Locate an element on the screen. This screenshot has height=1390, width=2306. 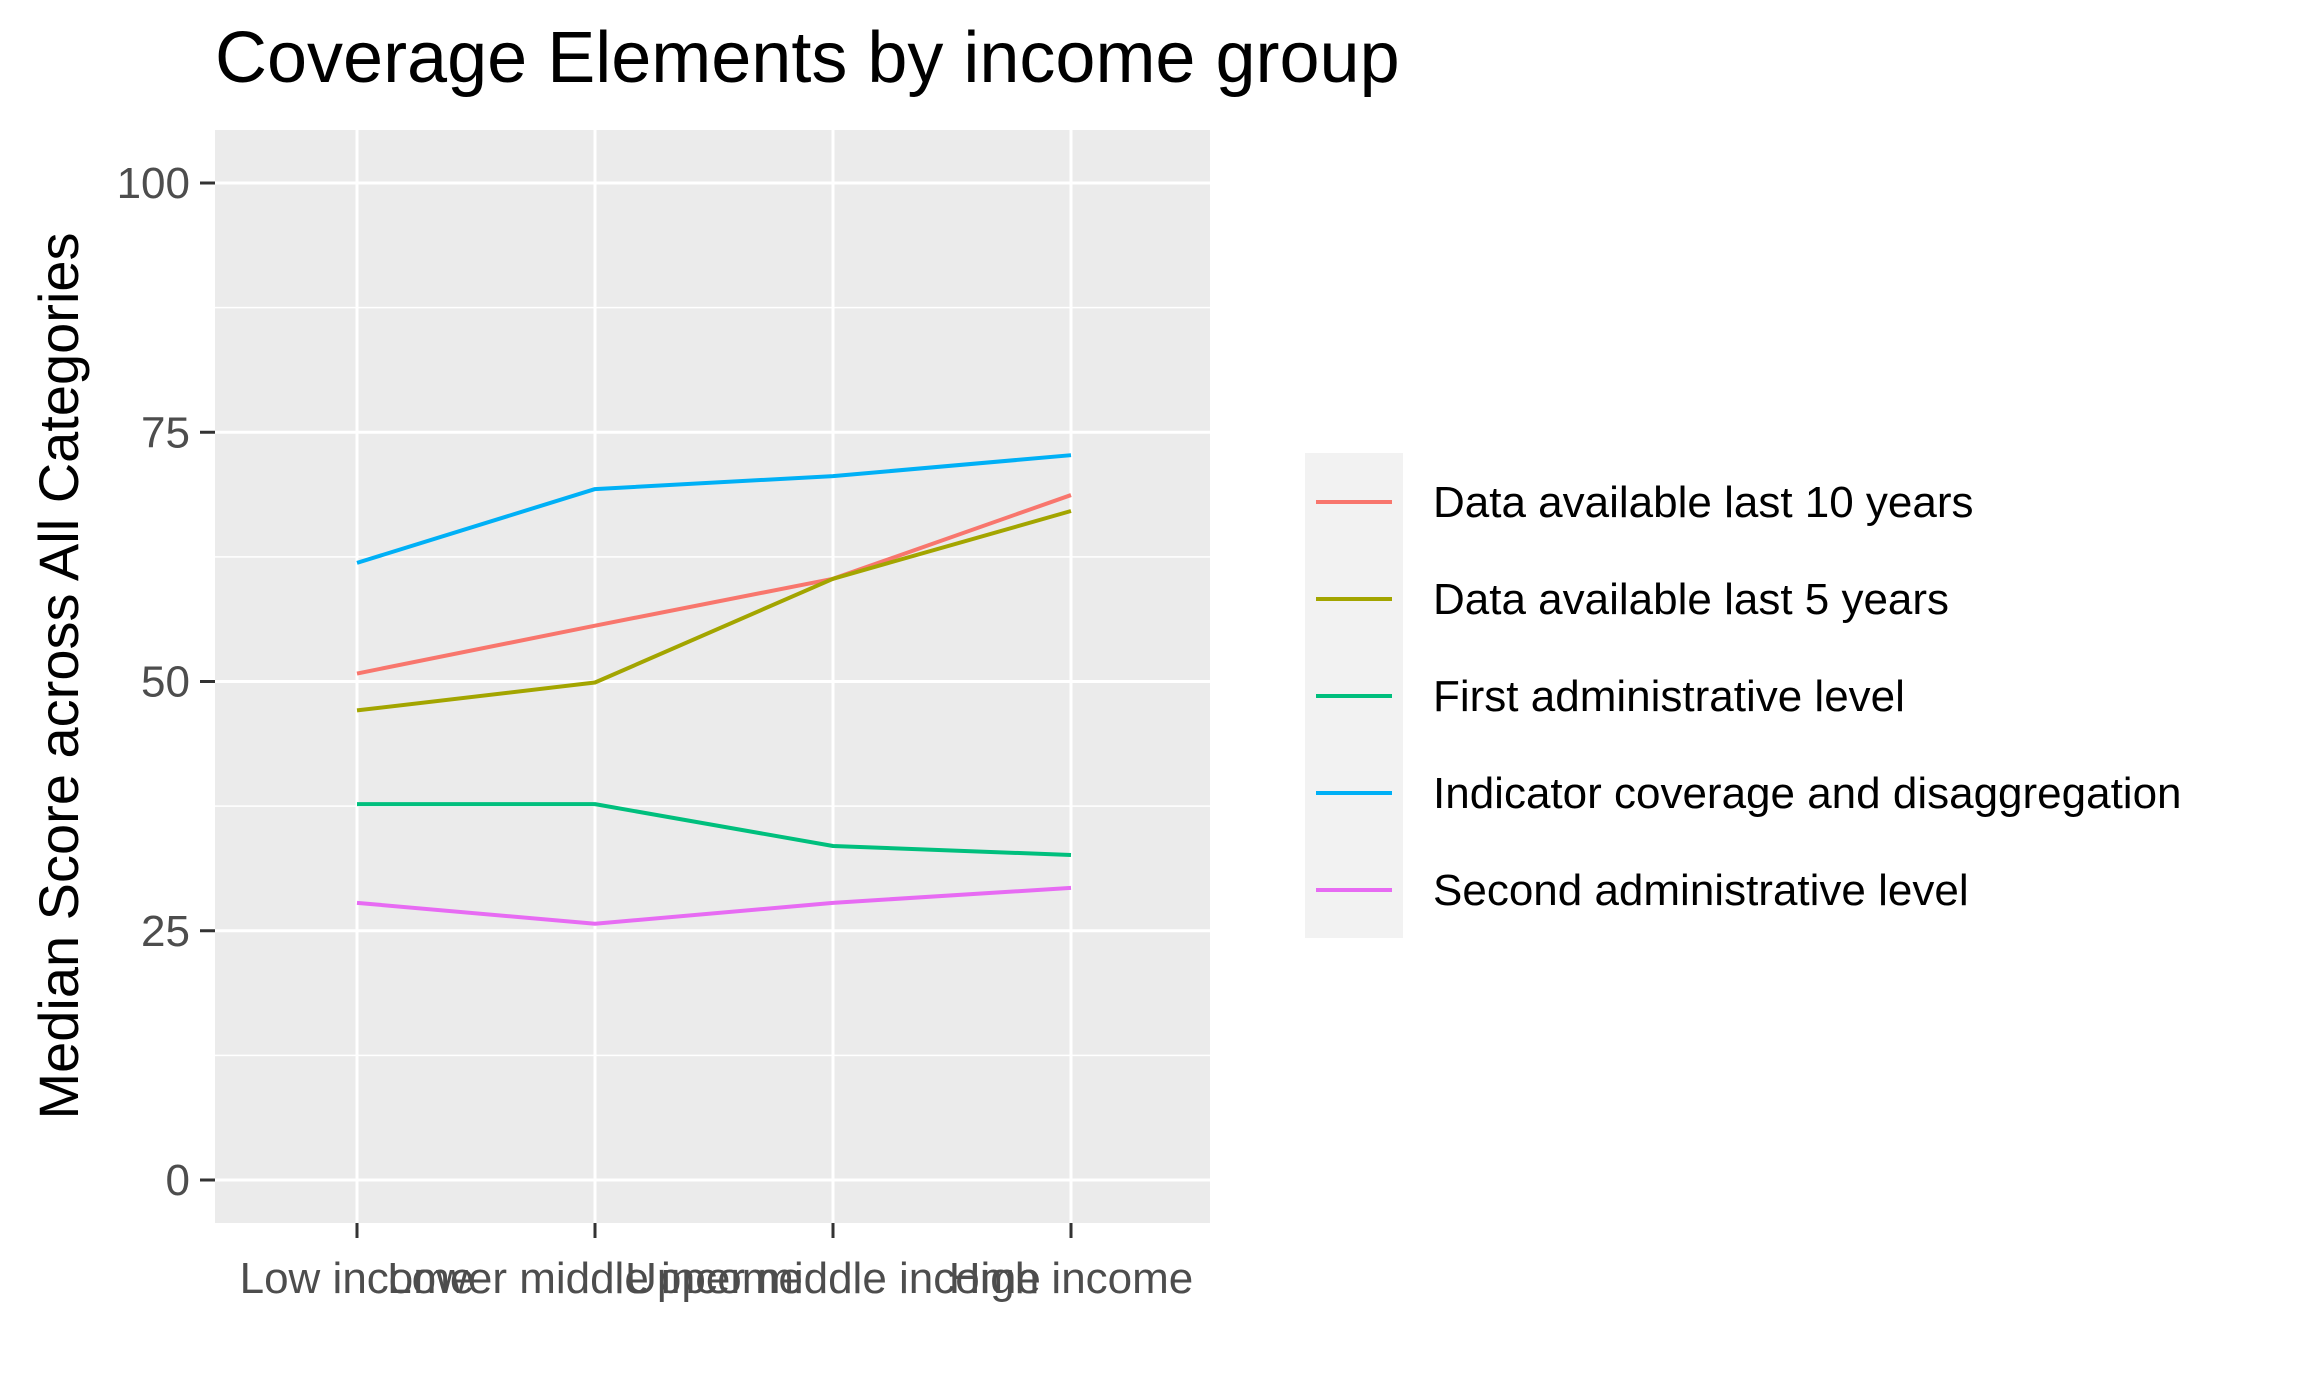
series-lines is located at coordinates (714, 689).